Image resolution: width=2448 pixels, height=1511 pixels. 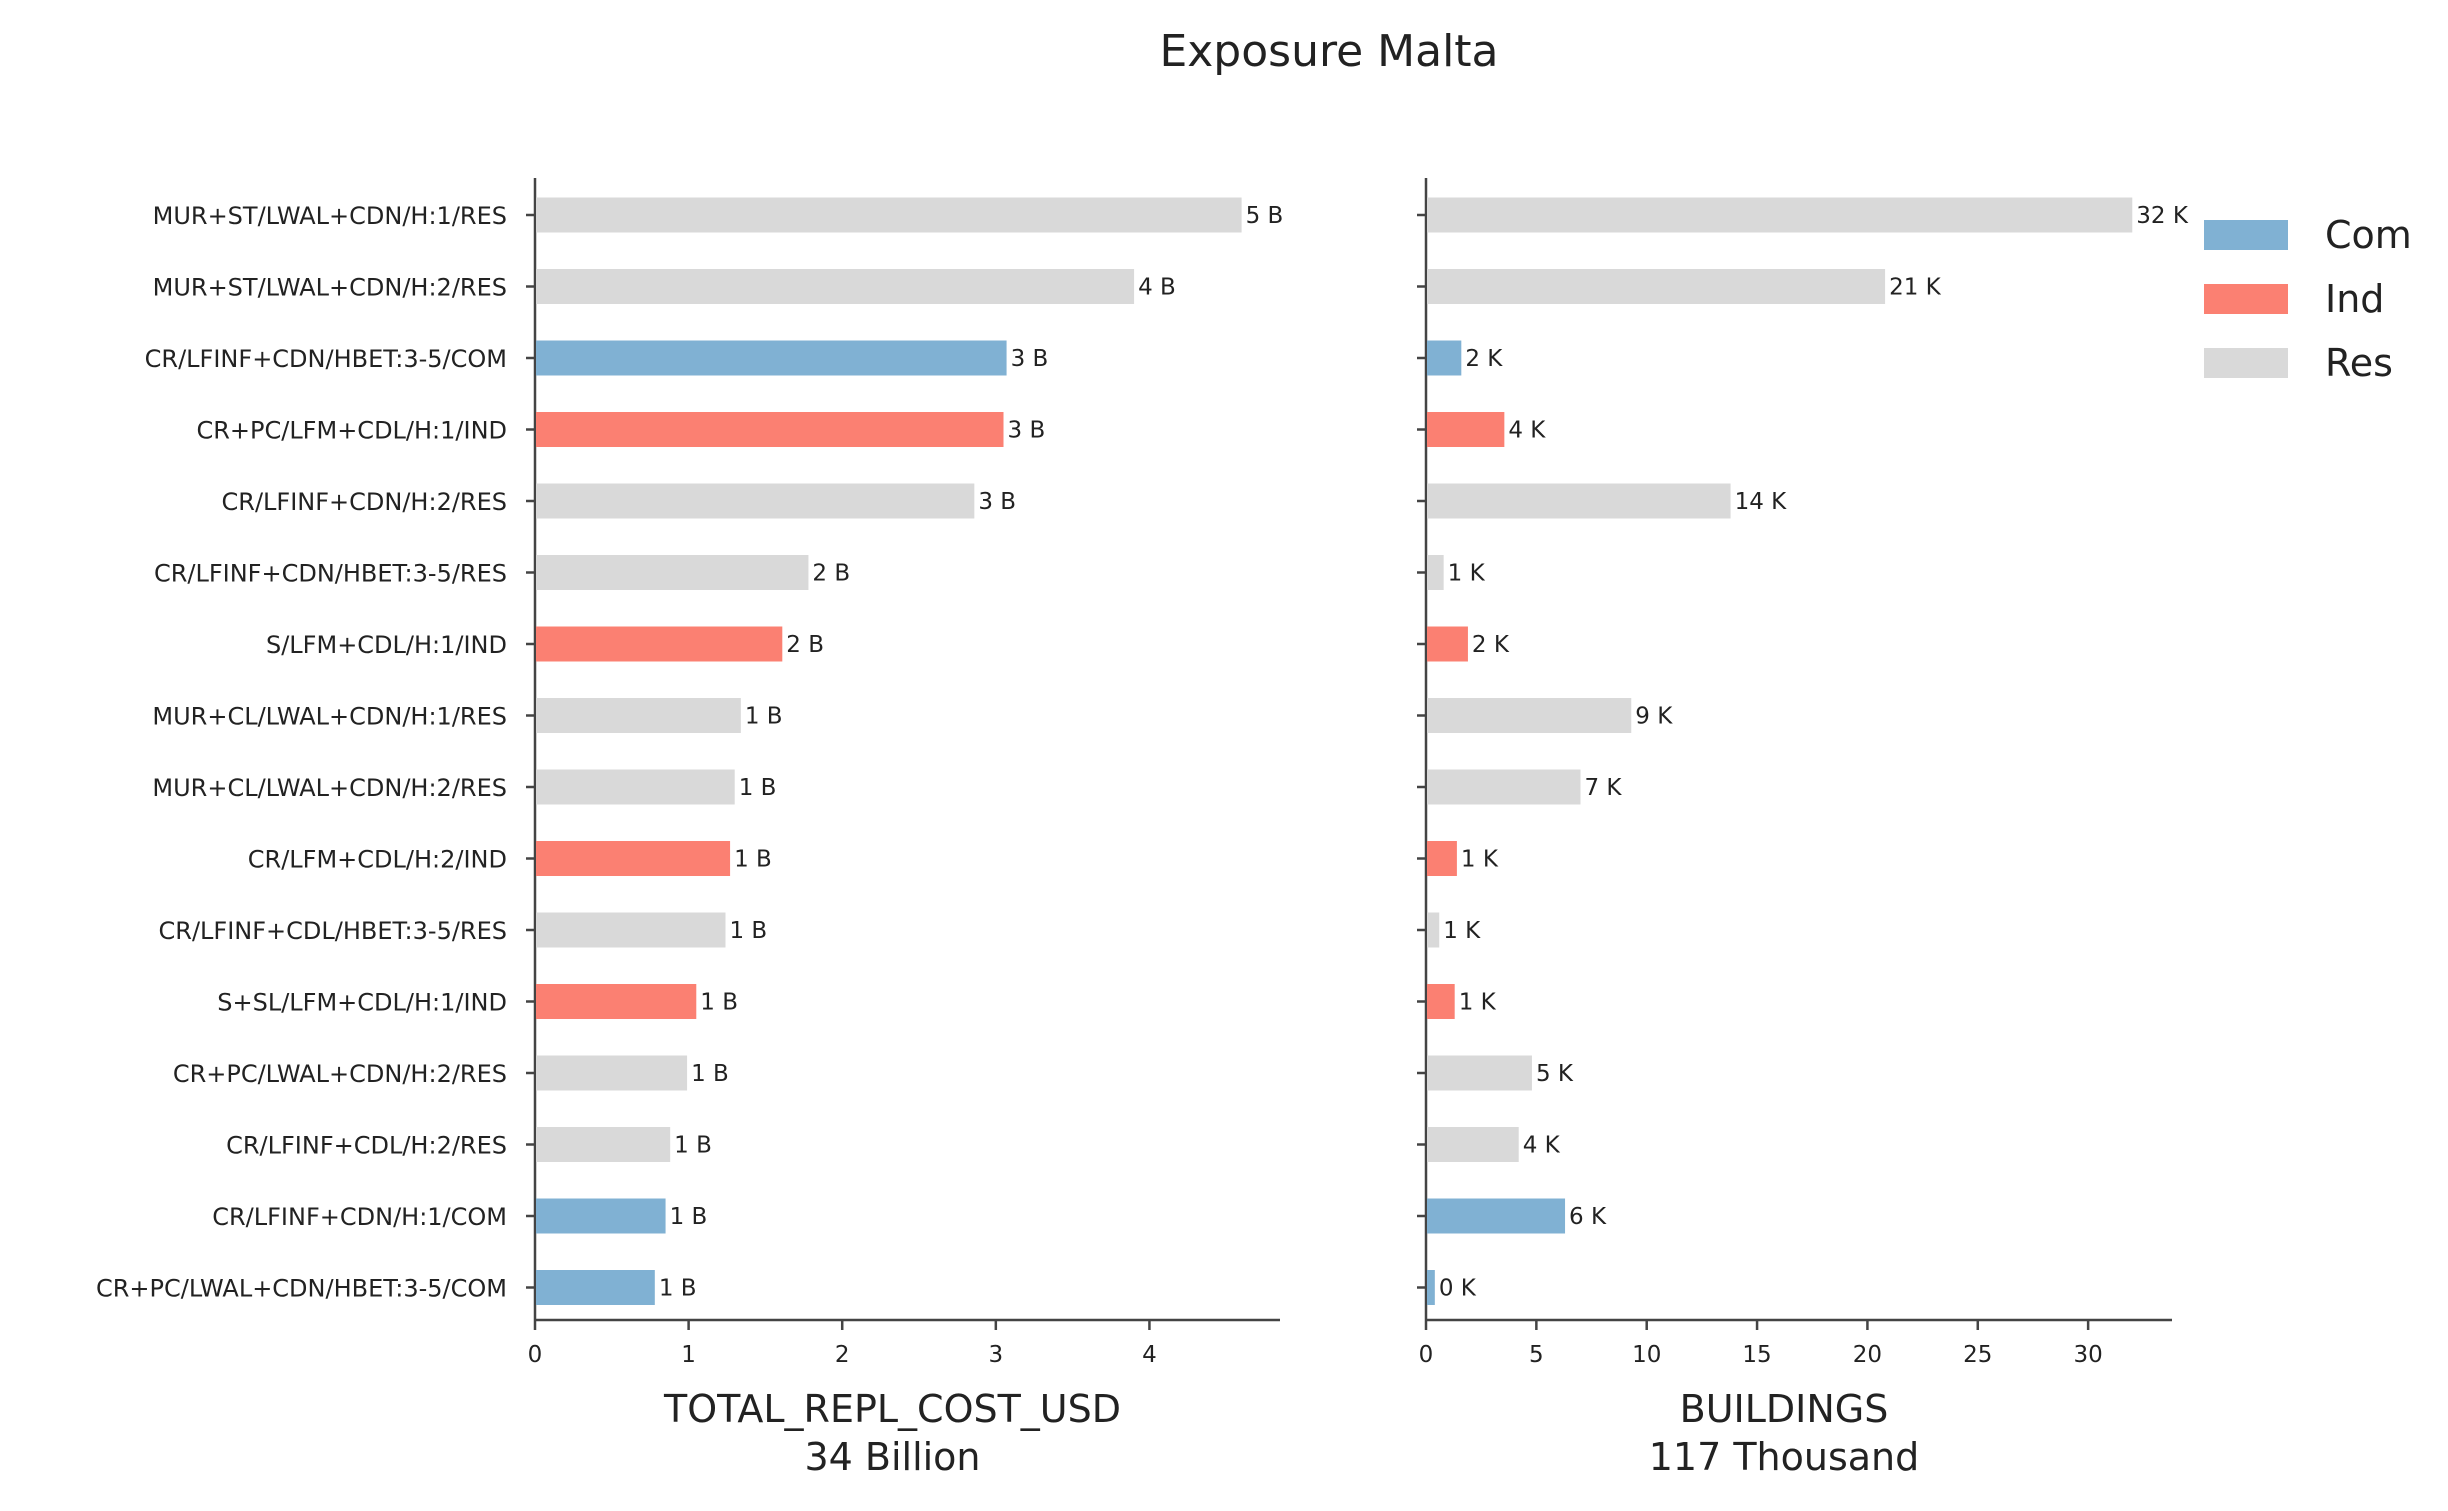 I want to click on x-tick-label: 1, so click(x=688, y=1355).